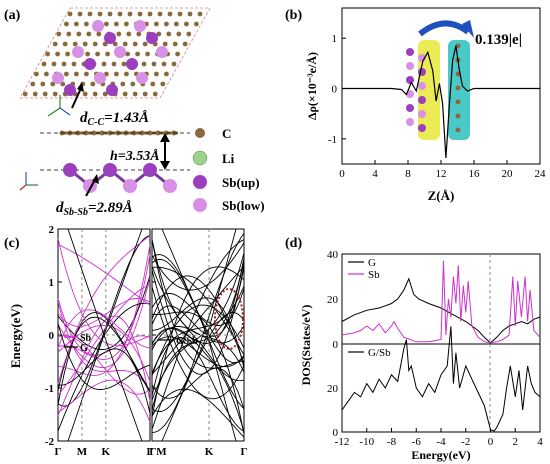 The height and width of the screenshot is (464, 550). I want to click on panel-c-right: G/Sb, so click(198, 335).